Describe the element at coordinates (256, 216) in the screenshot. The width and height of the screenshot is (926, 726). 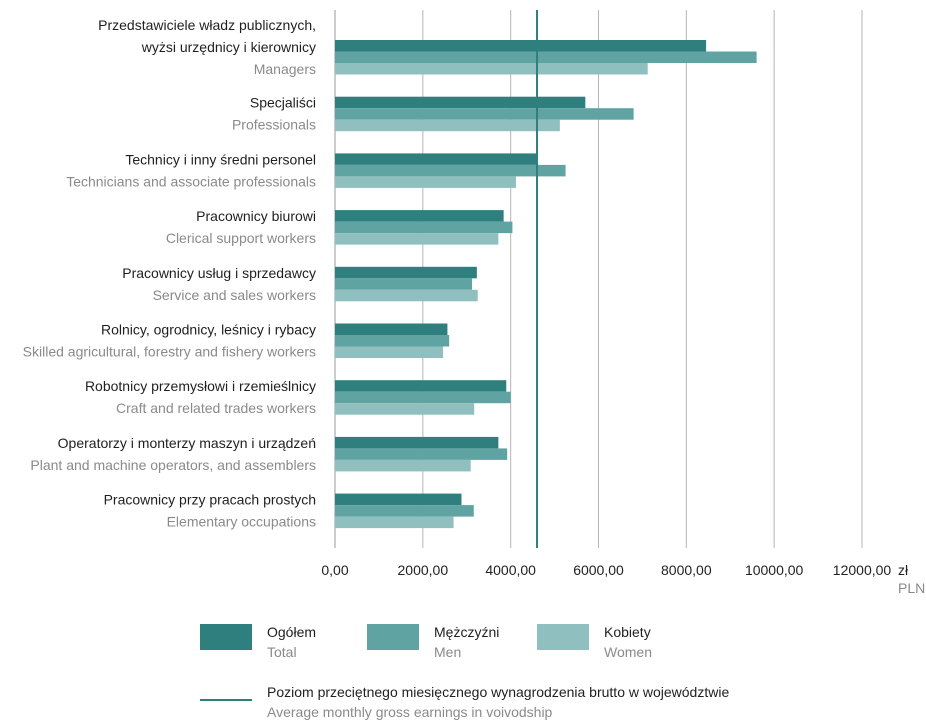
I see `category-label: Pracownicy biurowi` at that location.